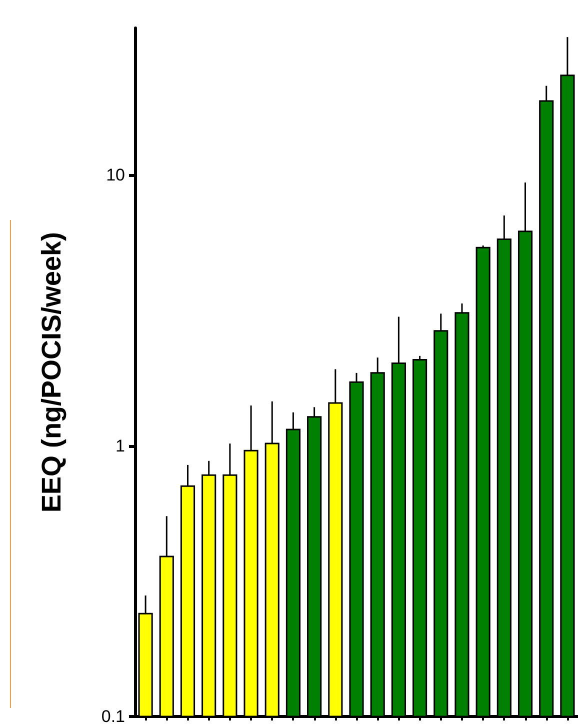  I want to click on y-axis-title: EEQ (ng/POCIS/week), so click(51, 372).